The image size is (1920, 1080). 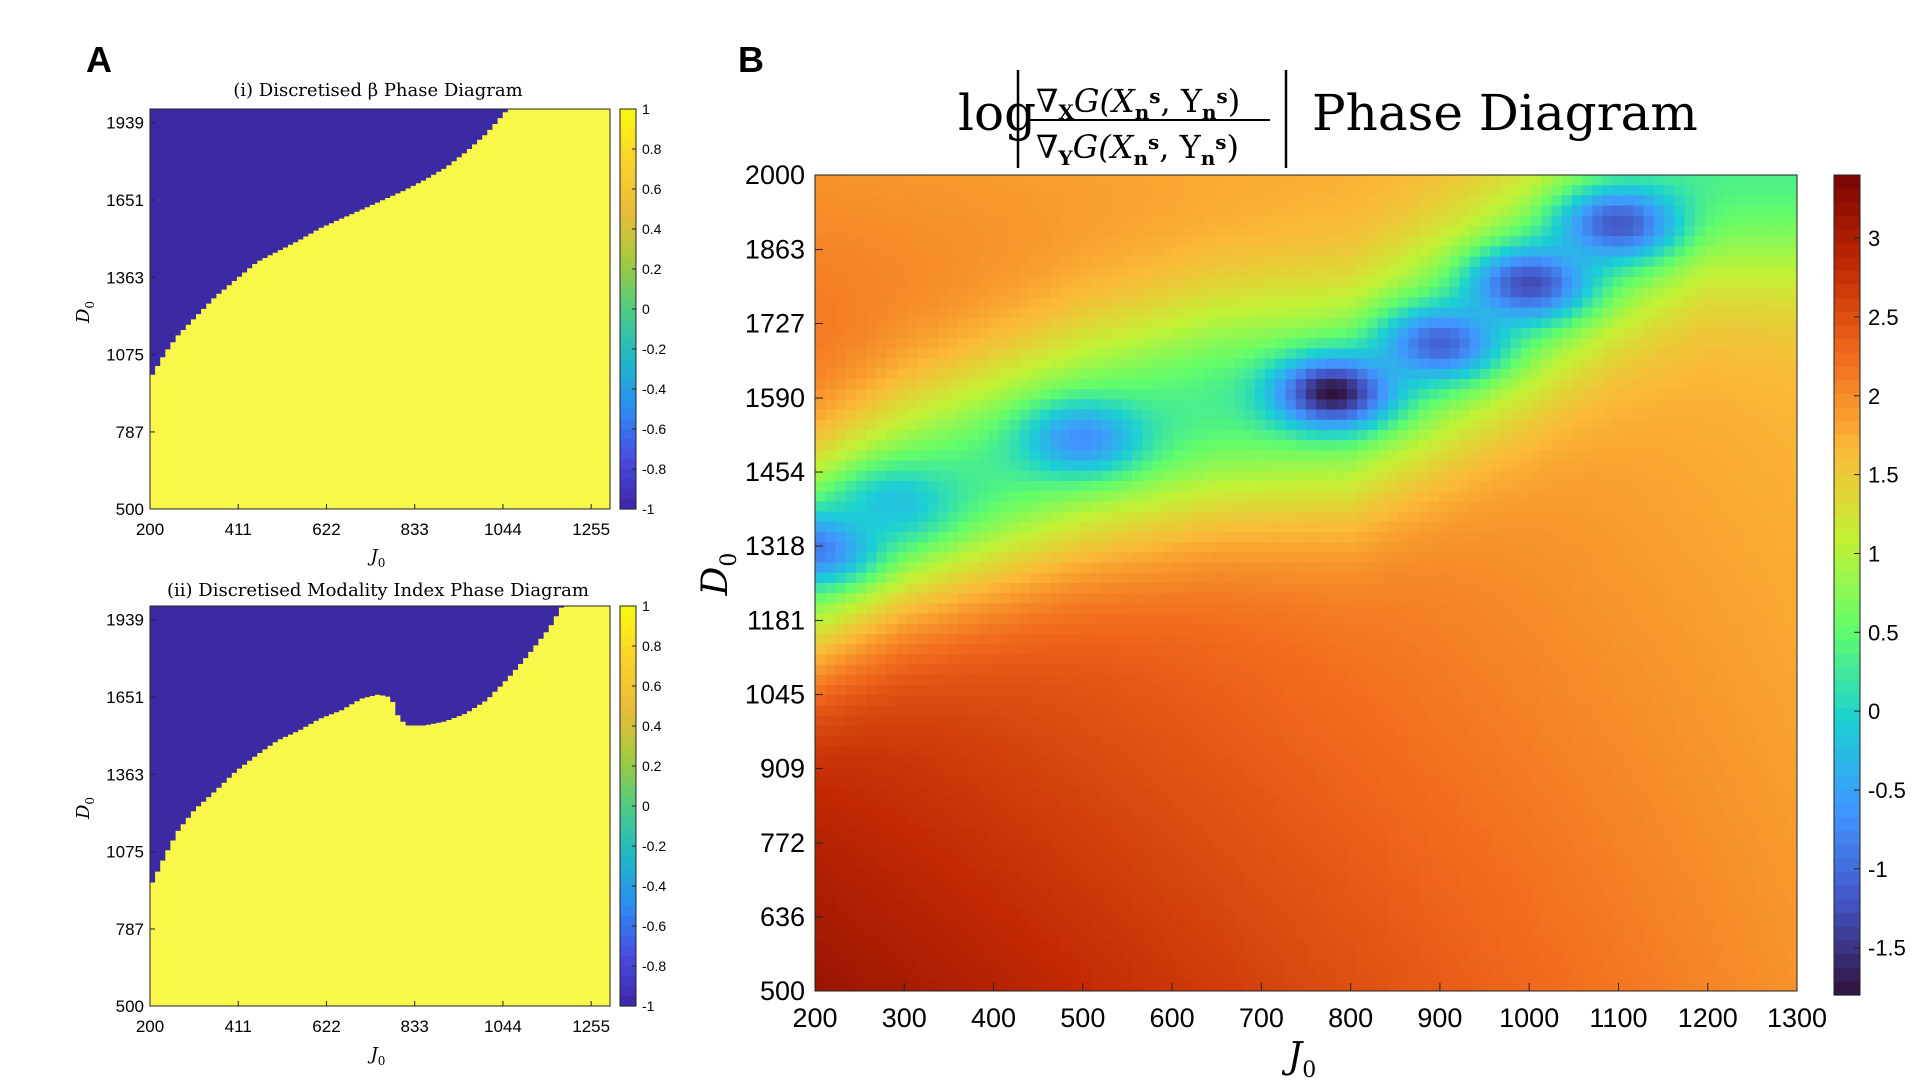 I want to click on colorbar-cell, so click(x=628, y=374).